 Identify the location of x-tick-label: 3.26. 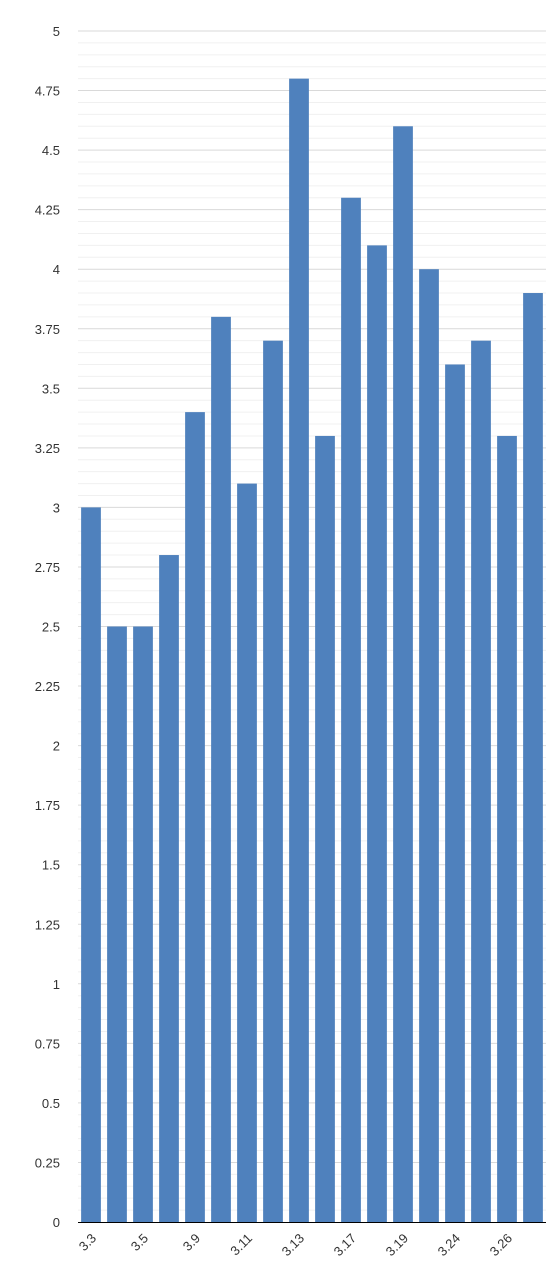
(501, 1245).